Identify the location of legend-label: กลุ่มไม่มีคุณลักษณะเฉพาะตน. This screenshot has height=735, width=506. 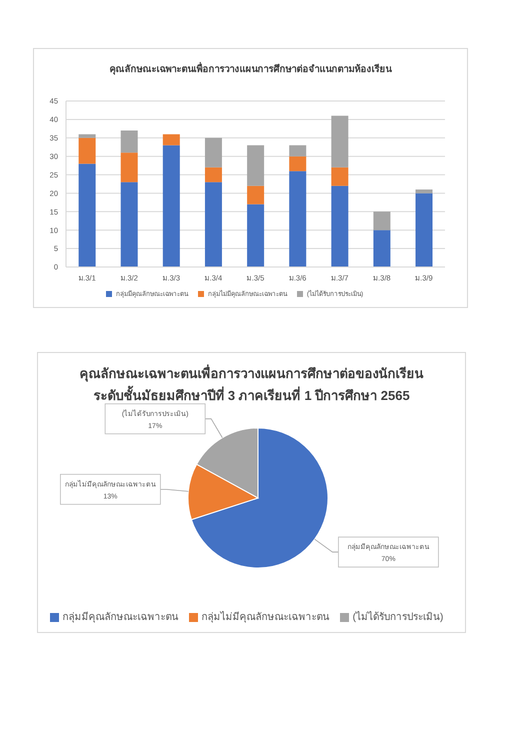
(266, 617).